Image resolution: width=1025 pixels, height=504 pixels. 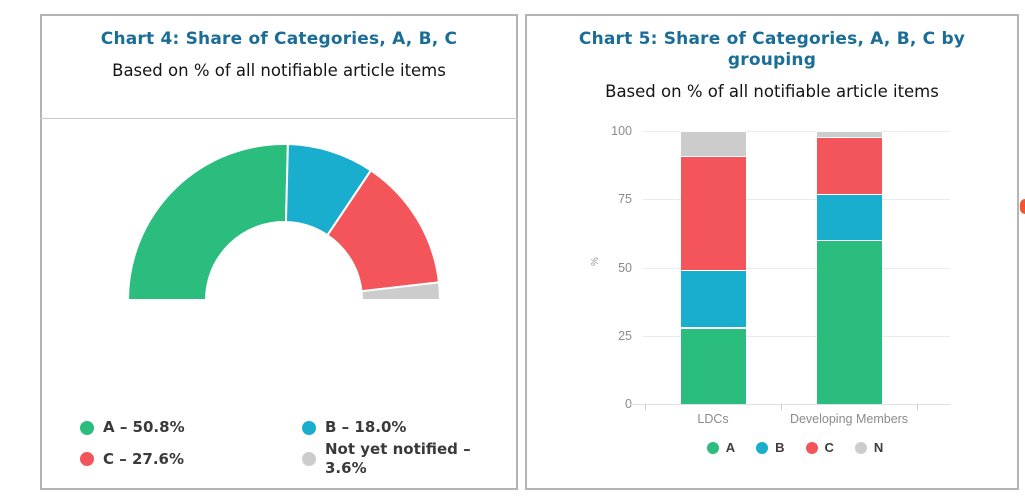 I want to click on legend-label-b: B – 18.0%, so click(x=366, y=427).